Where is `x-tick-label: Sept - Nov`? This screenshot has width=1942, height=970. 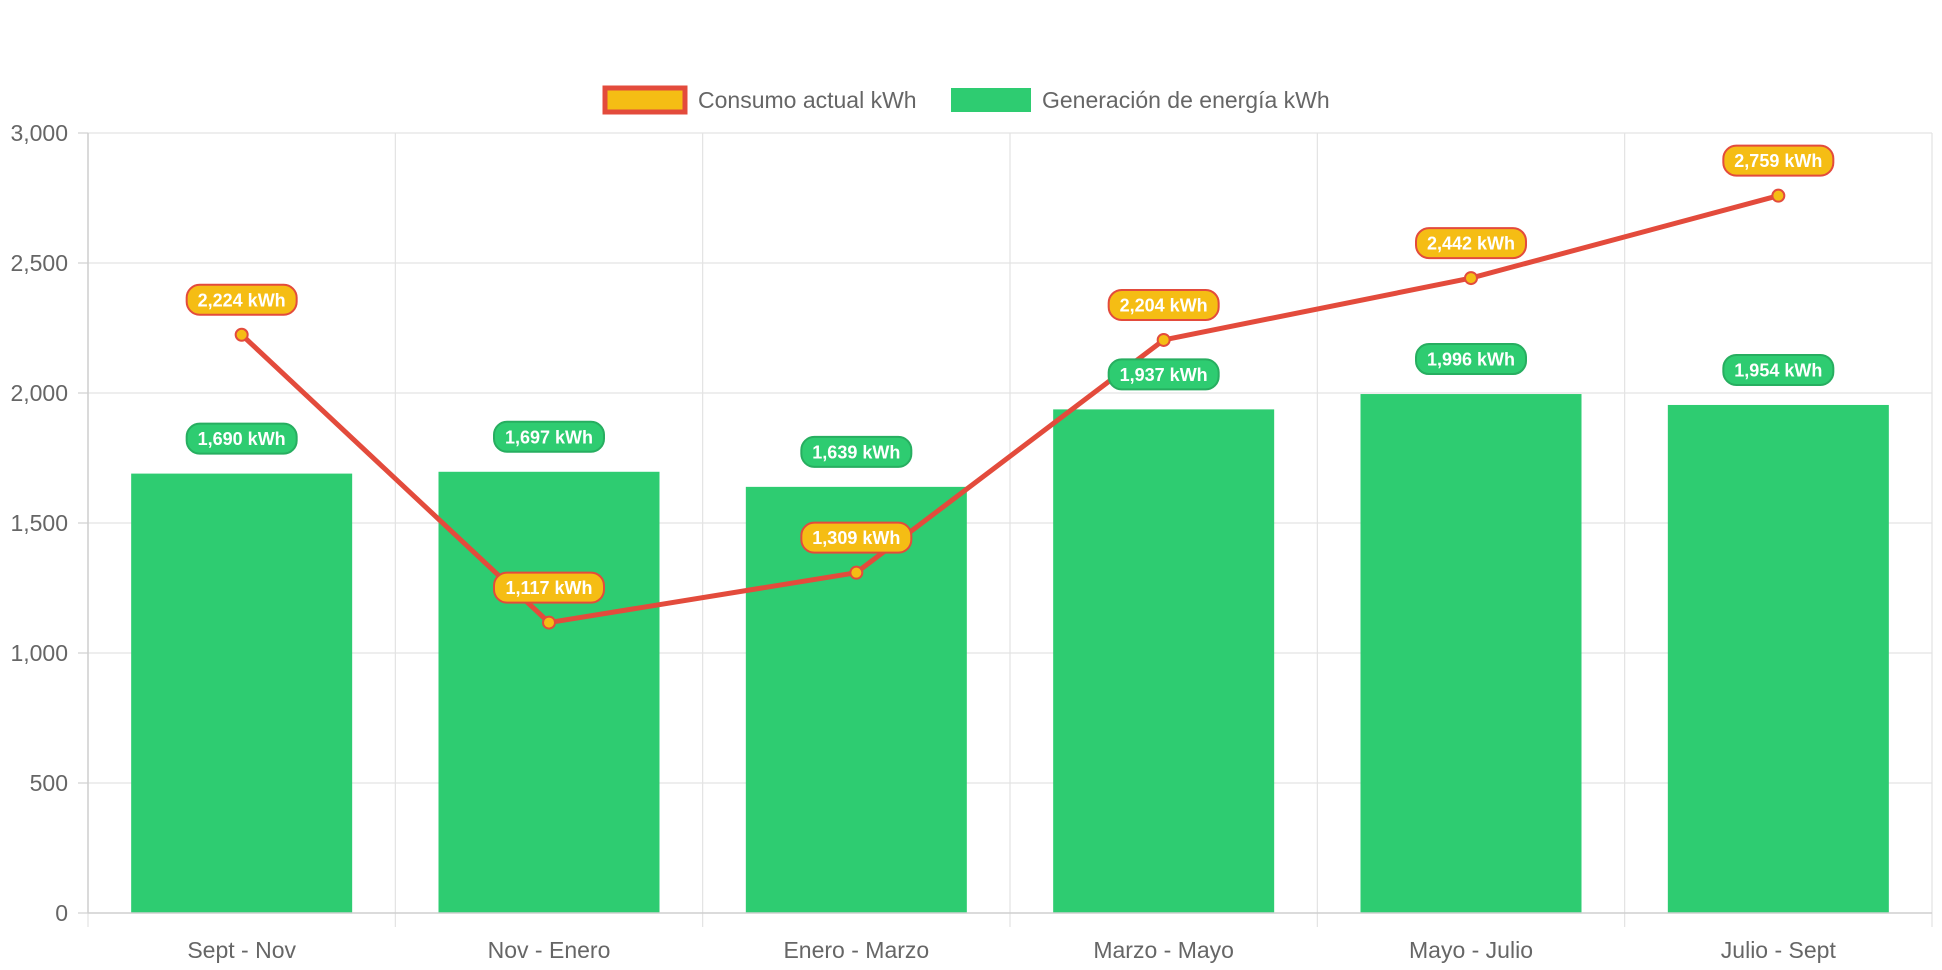 x-tick-label: Sept - Nov is located at coordinates (241, 950).